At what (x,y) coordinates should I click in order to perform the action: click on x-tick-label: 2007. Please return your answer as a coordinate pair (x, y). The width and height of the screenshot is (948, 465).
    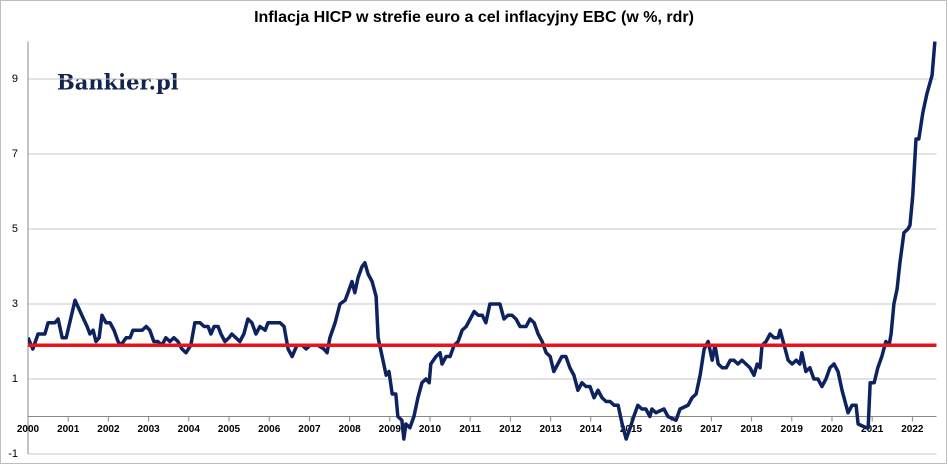
    Looking at the image, I should click on (309, 429).